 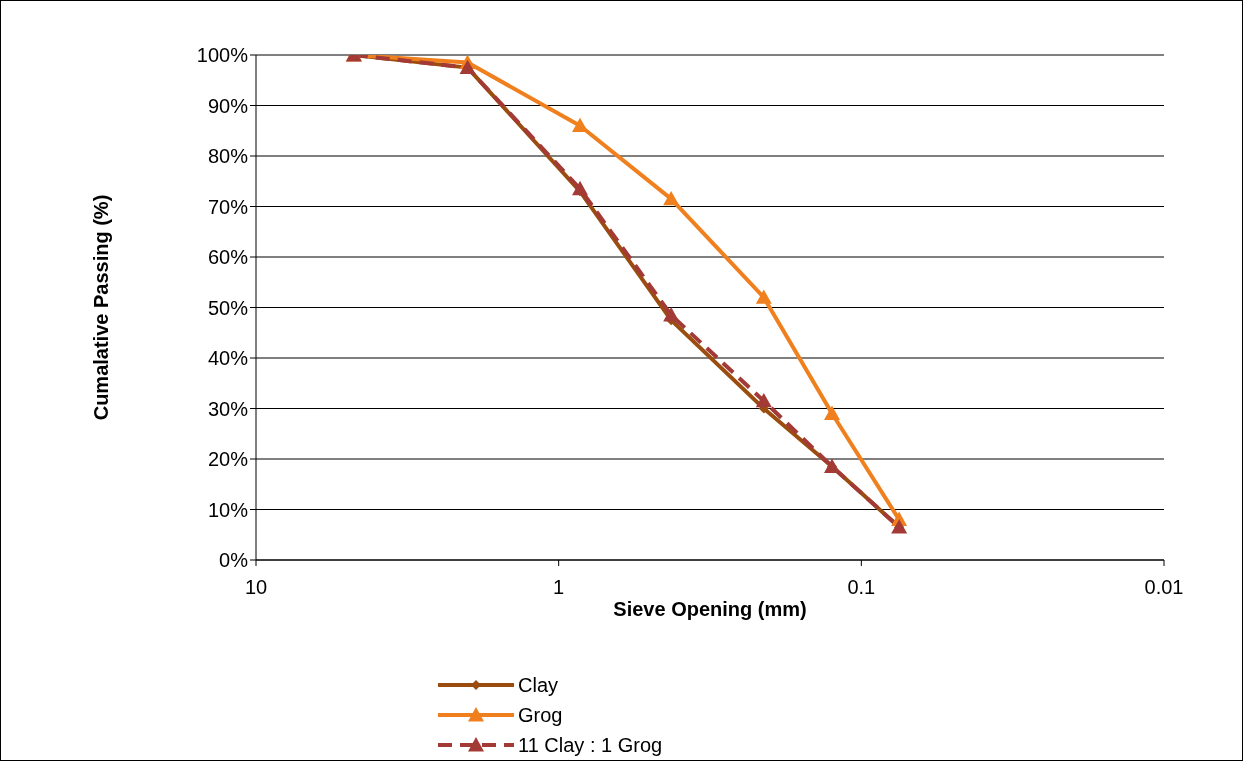 What do you see at coordinates (538, 685) in the screenshot?
I see `legend-label: Clay` at bounding box center [538, 685].